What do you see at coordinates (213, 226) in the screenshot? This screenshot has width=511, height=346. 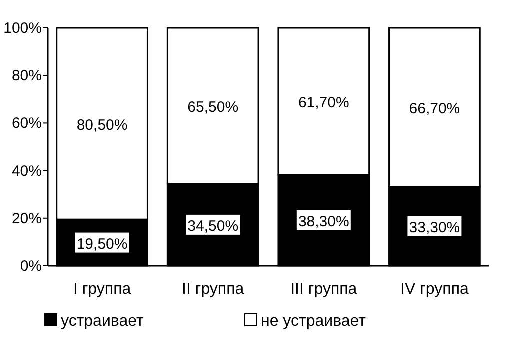 I see `data-label: 34,50%` at bounding box center [213, 226].